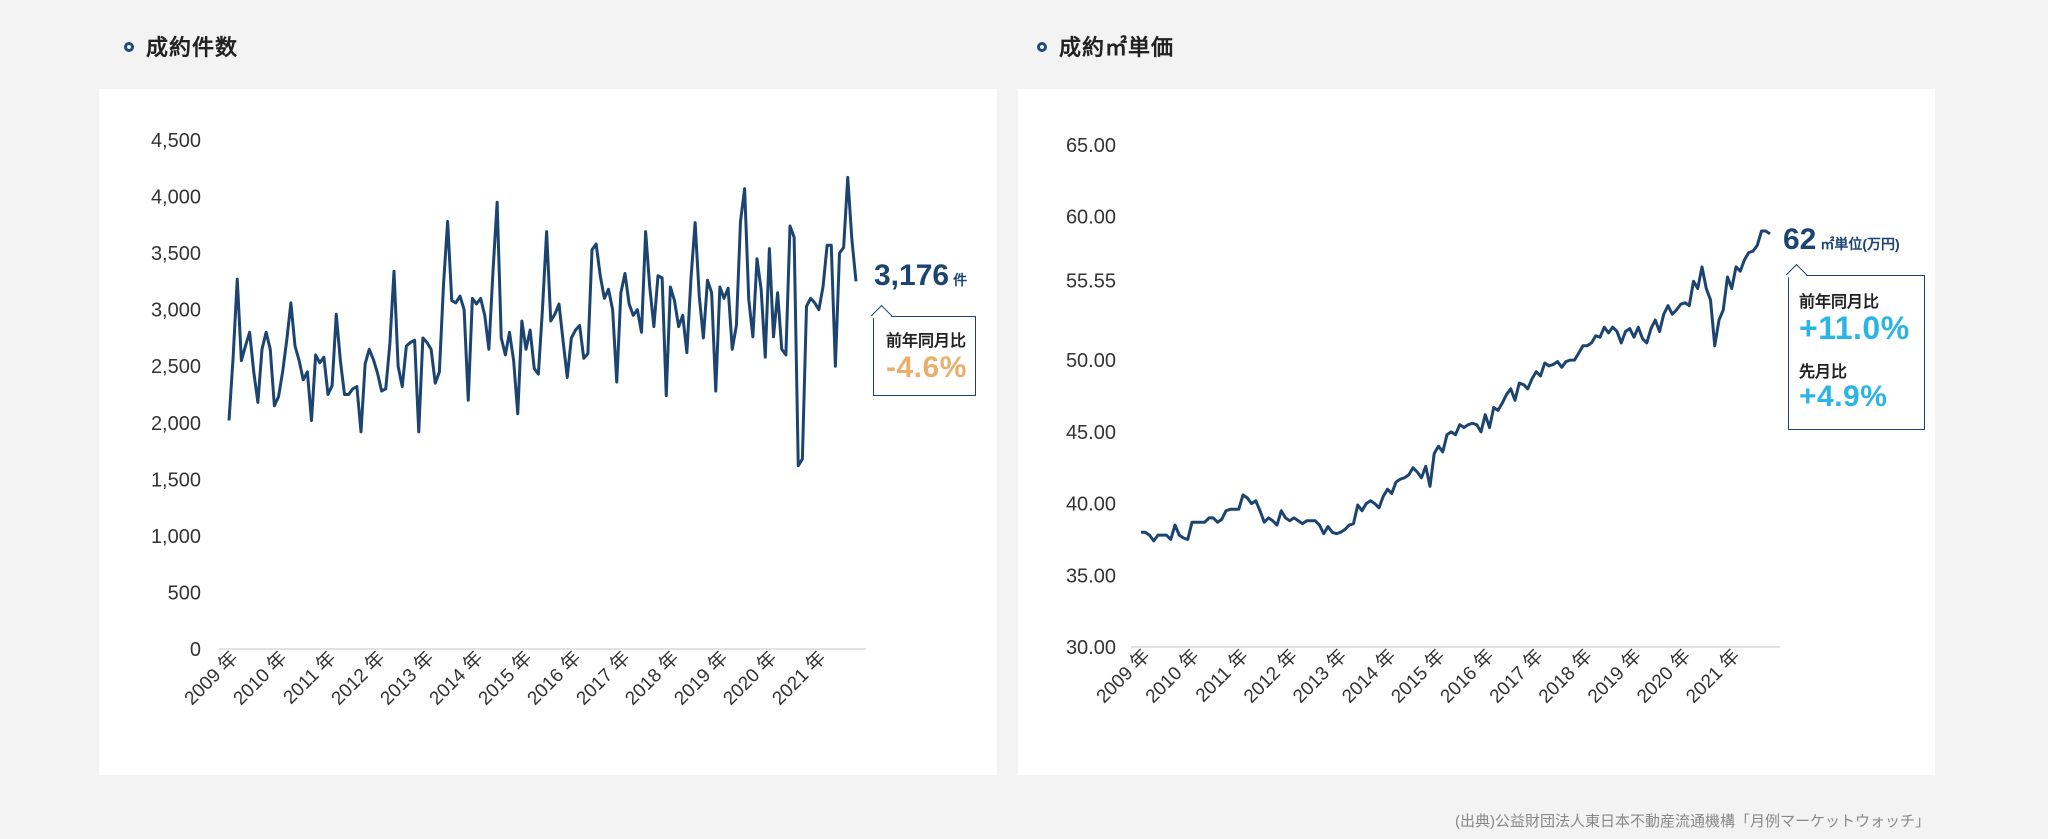  I want to click on y-tick-label: 65.00, so click(1091, 146).